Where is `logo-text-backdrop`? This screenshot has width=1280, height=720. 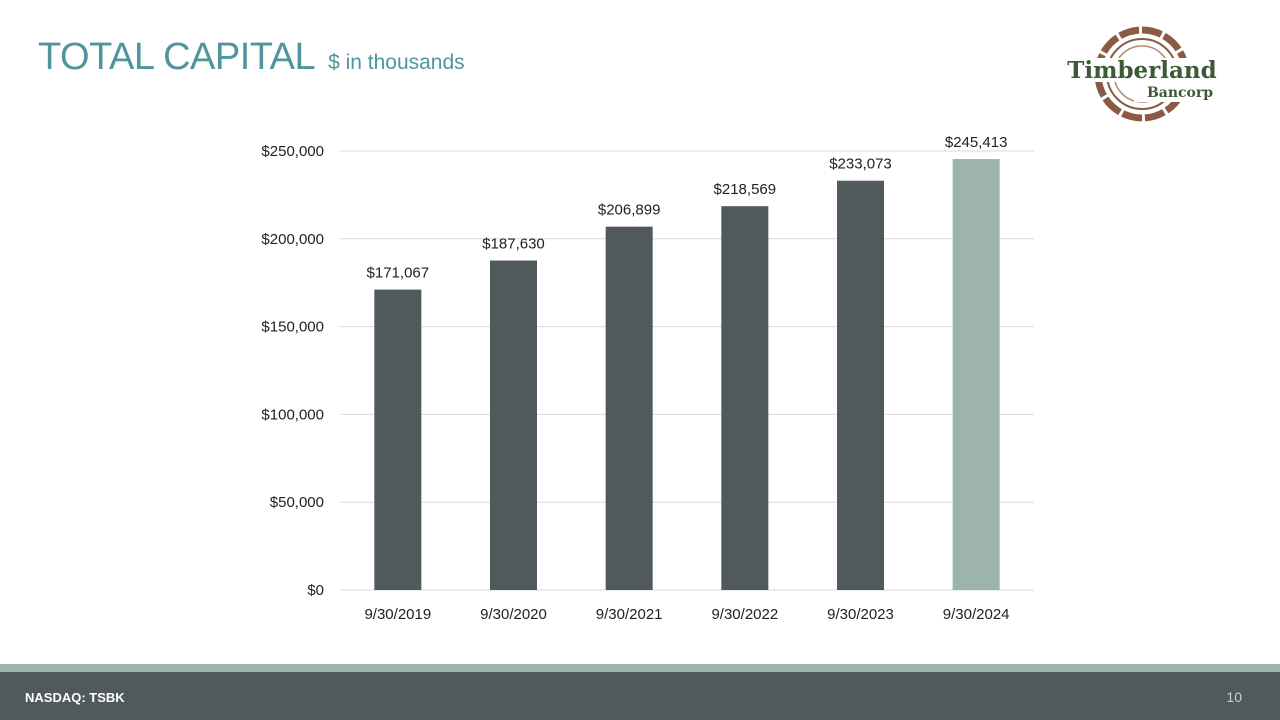
logo-text-backdrop is located at coordinates (1142, 70).